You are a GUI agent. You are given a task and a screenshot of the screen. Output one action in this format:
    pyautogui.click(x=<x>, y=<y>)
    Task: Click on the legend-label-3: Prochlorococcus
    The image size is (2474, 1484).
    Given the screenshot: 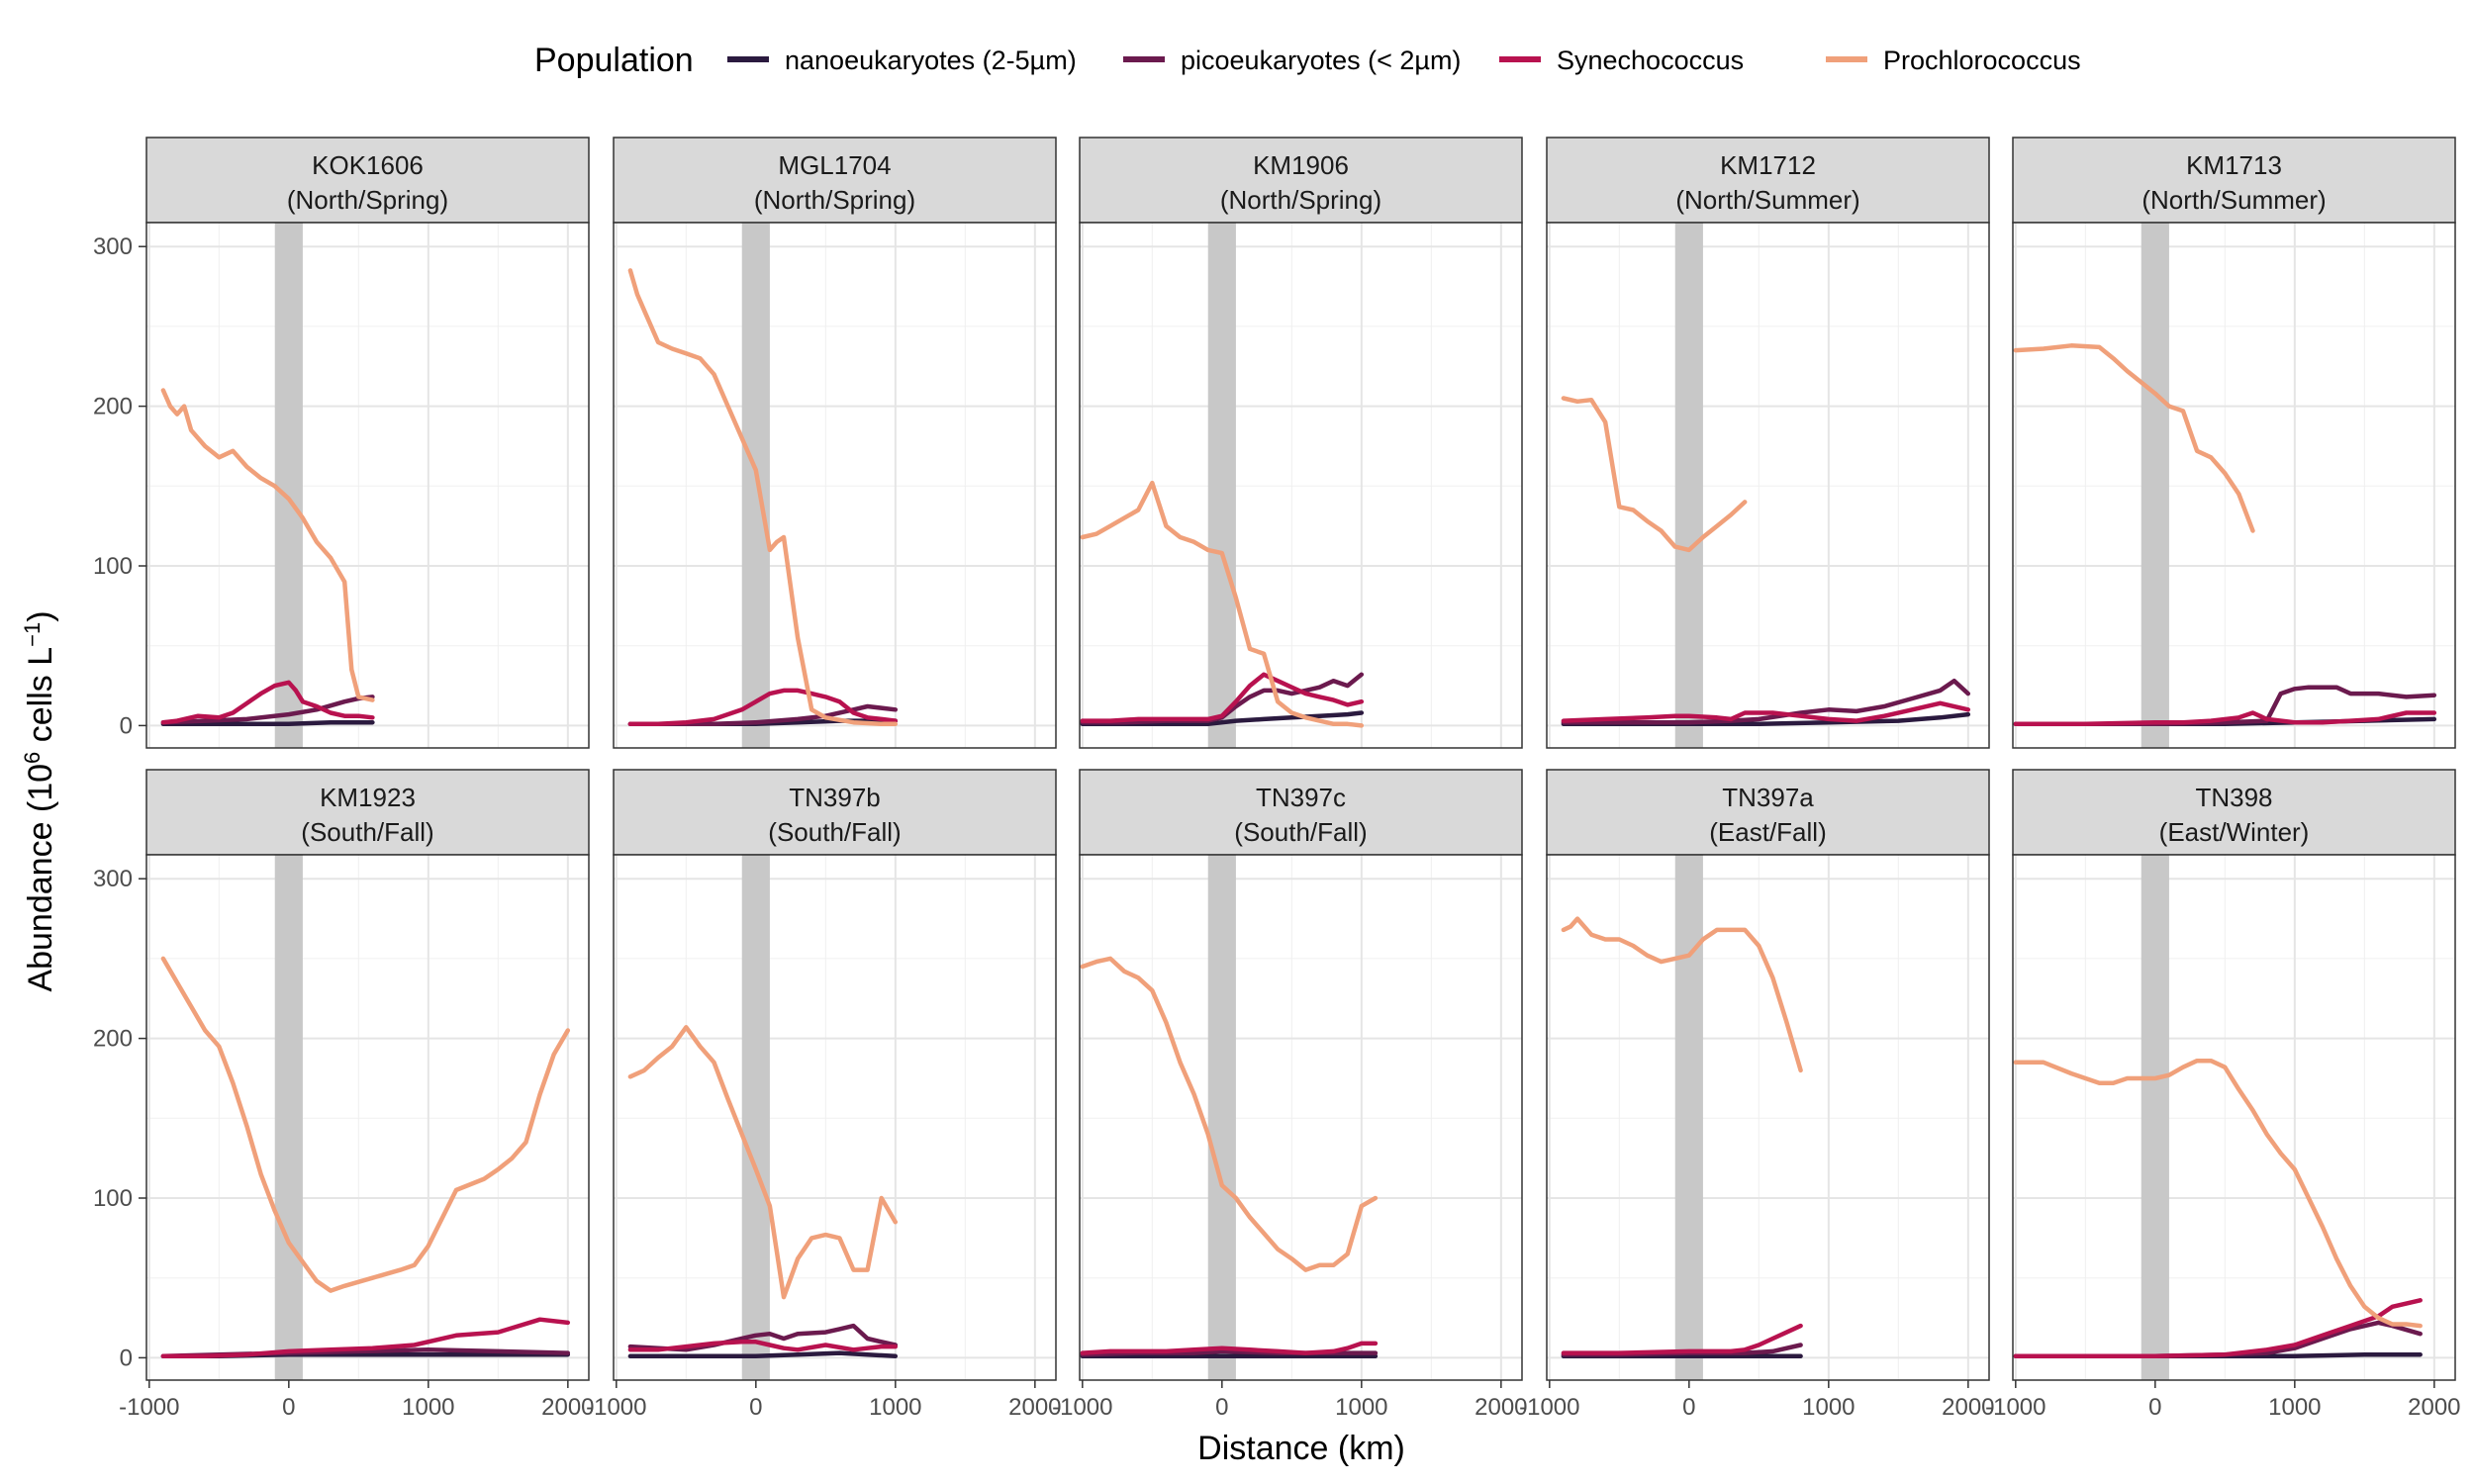 What is the action you would take?
    pyautogui.click(x=1982, y=60)
    